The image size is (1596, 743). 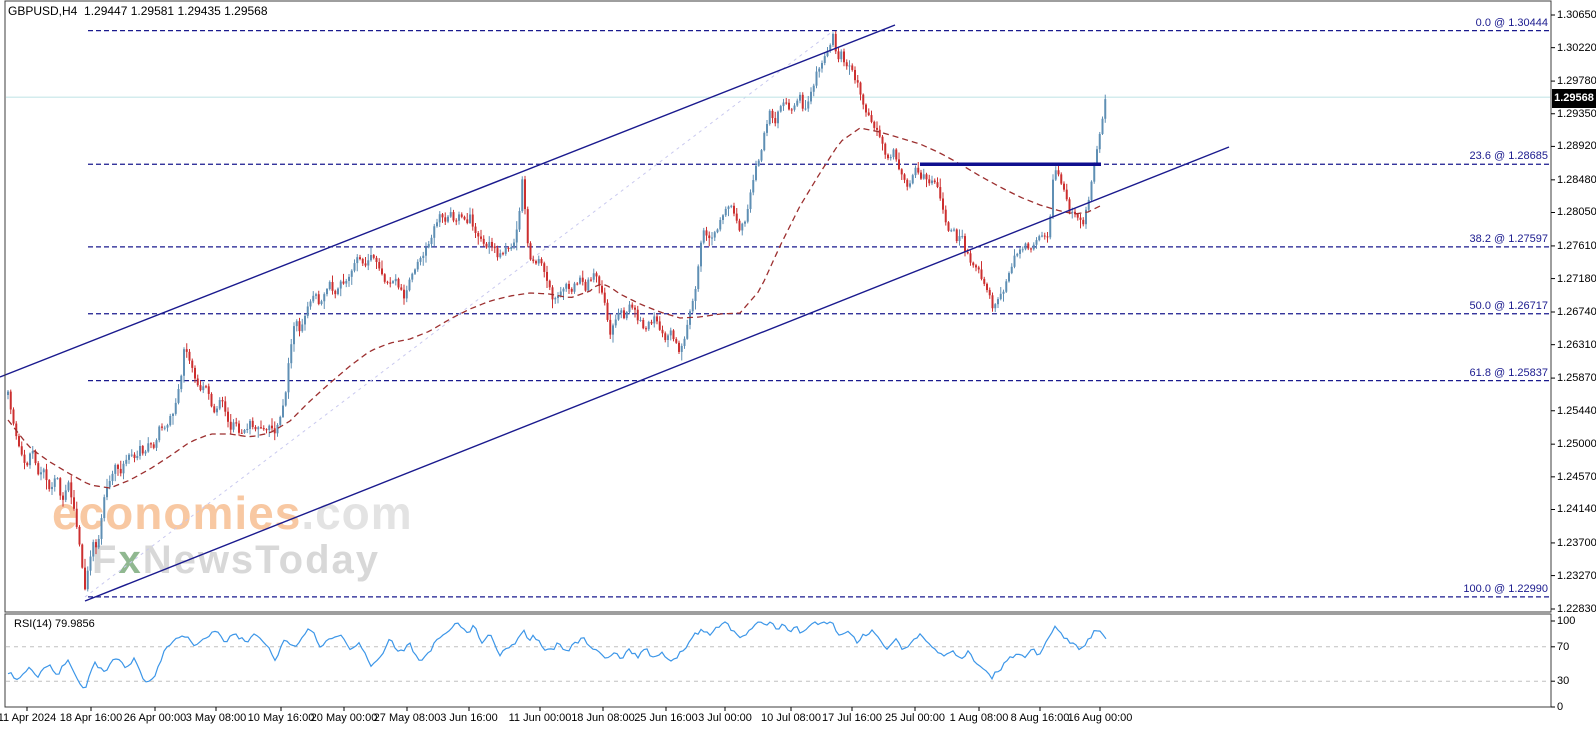 What do you see at coordinates (1576, 609) in the screenshot?
I see `price-axis-label: 1.22830` at bounding box center [1576, 609].